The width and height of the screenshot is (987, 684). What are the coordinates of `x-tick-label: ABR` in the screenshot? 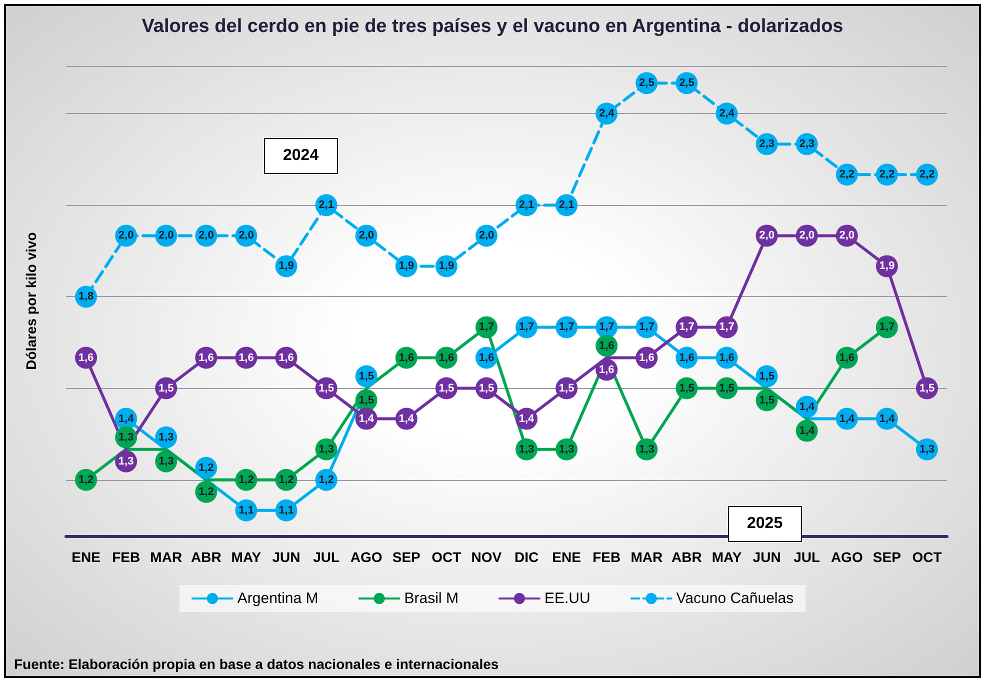 It's located at (206, 557).